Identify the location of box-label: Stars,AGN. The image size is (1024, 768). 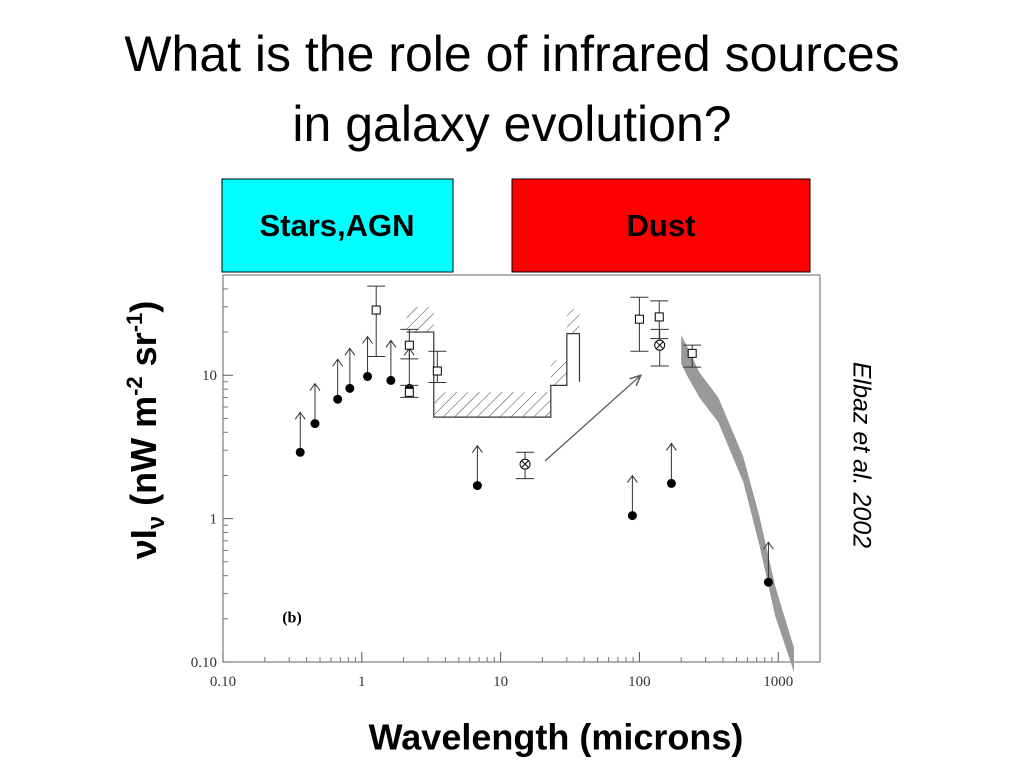
(336, 225).